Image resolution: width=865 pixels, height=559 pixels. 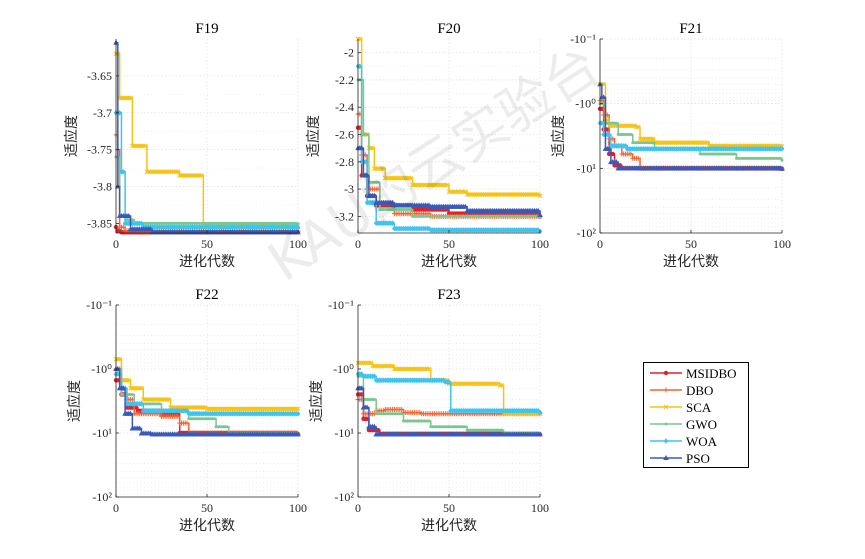 I want to click on legend-swatch-marker, so click(x=666, y=373).